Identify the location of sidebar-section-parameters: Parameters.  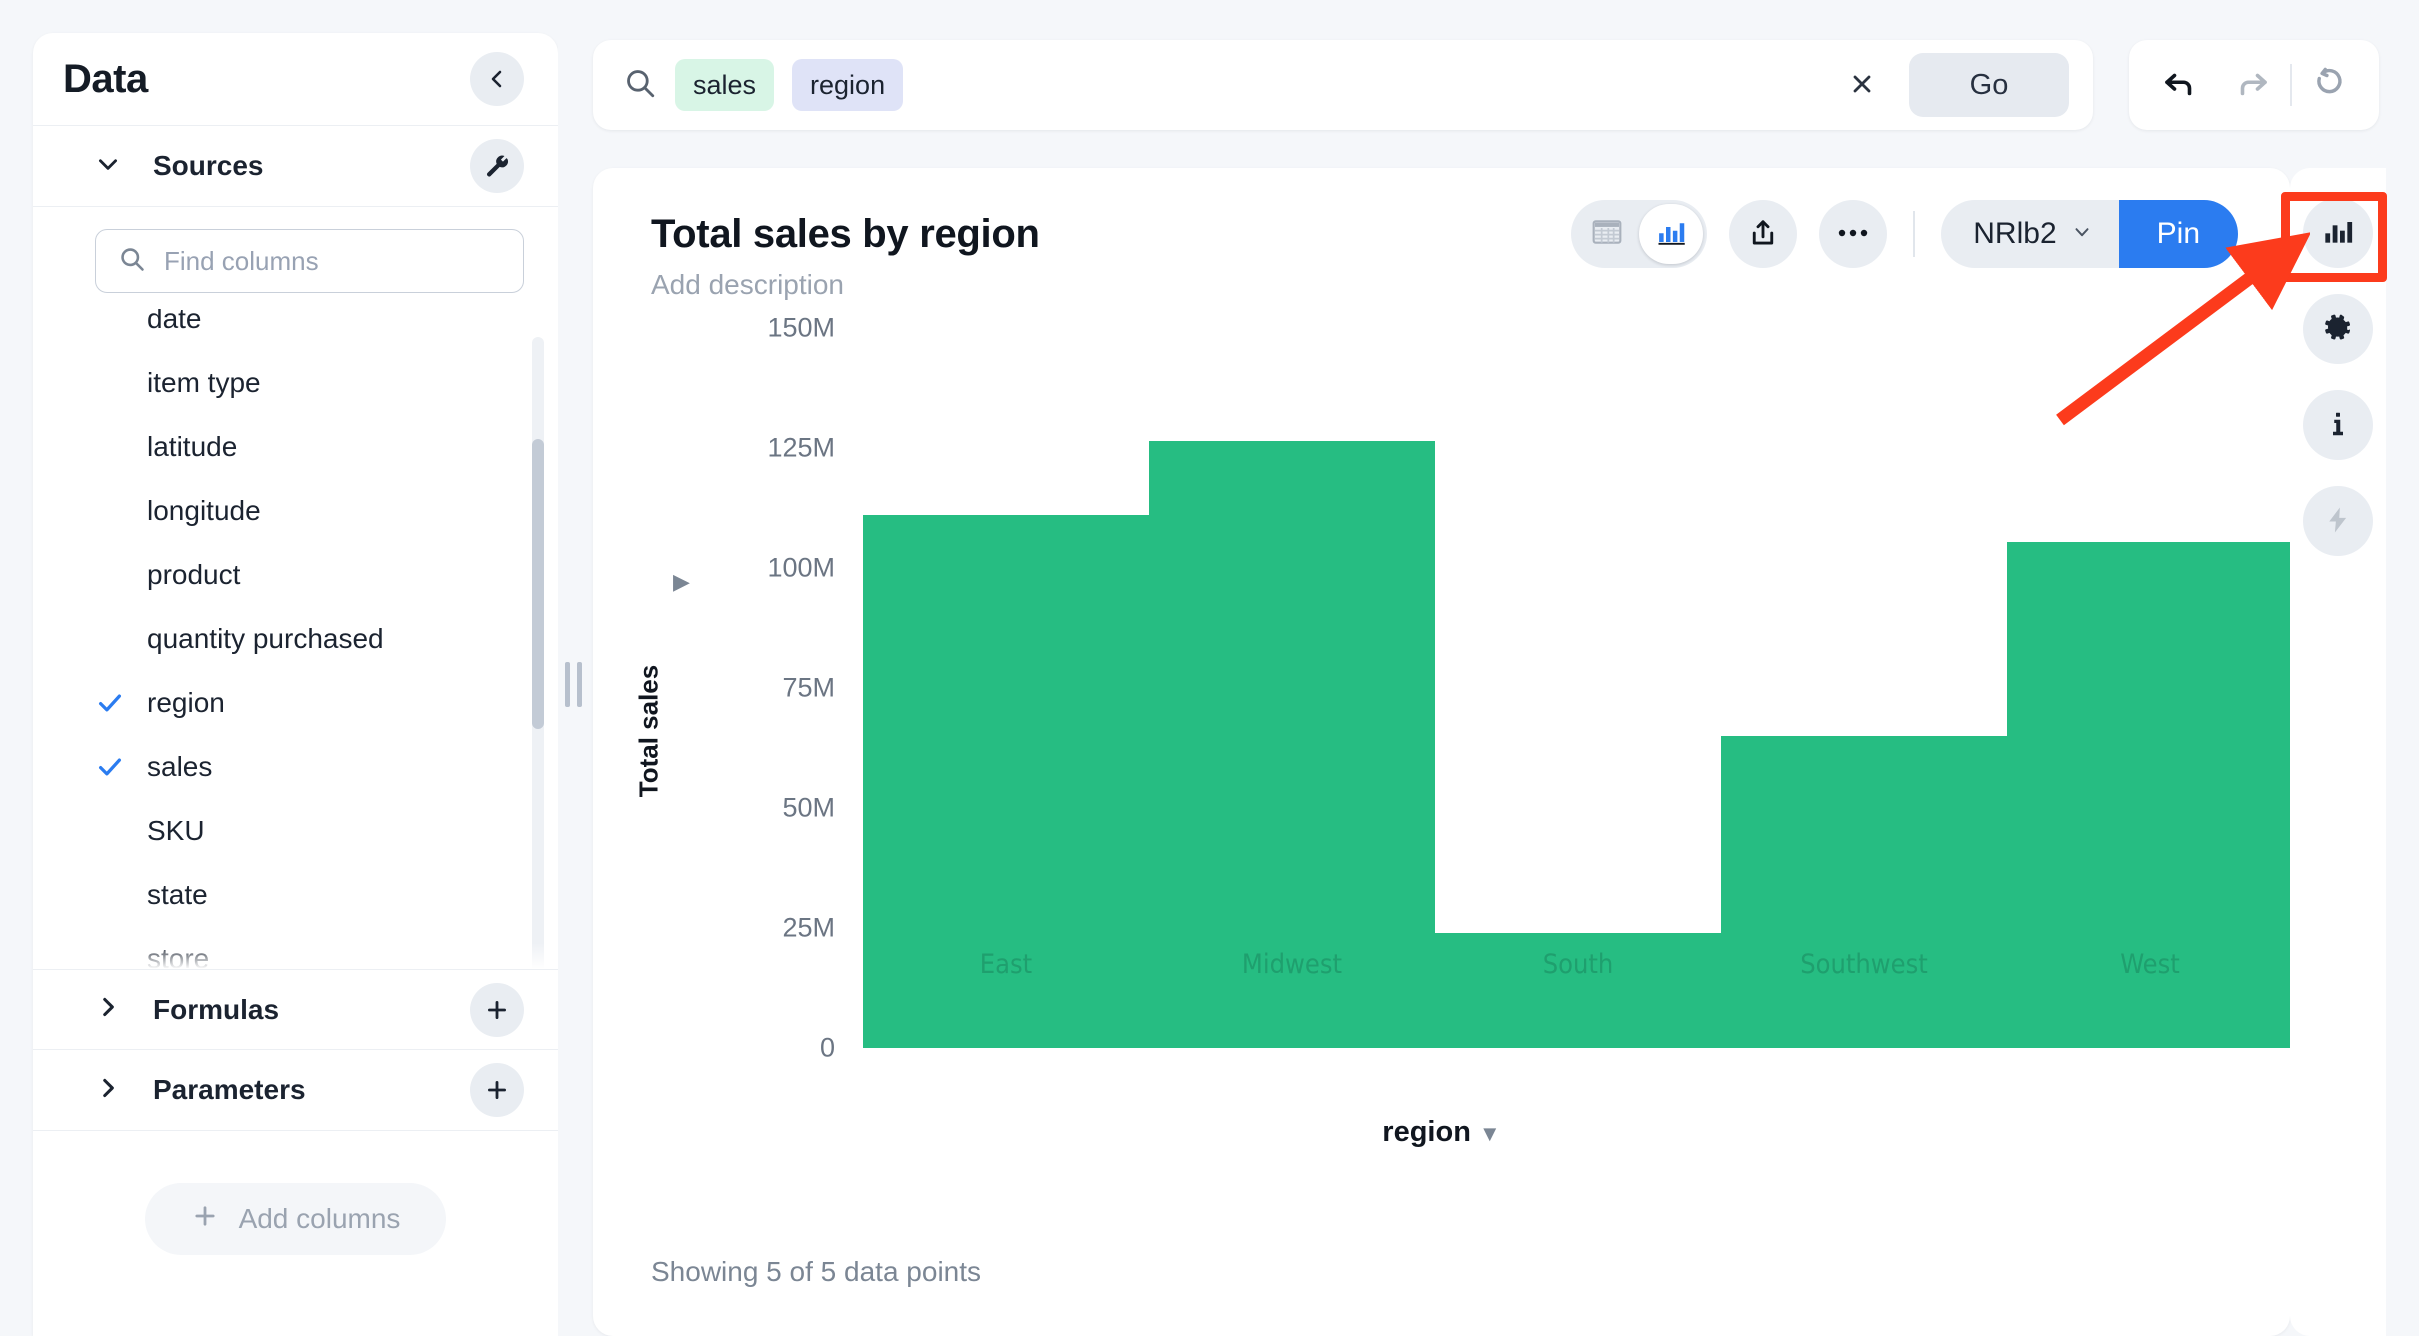
(295, 1090).